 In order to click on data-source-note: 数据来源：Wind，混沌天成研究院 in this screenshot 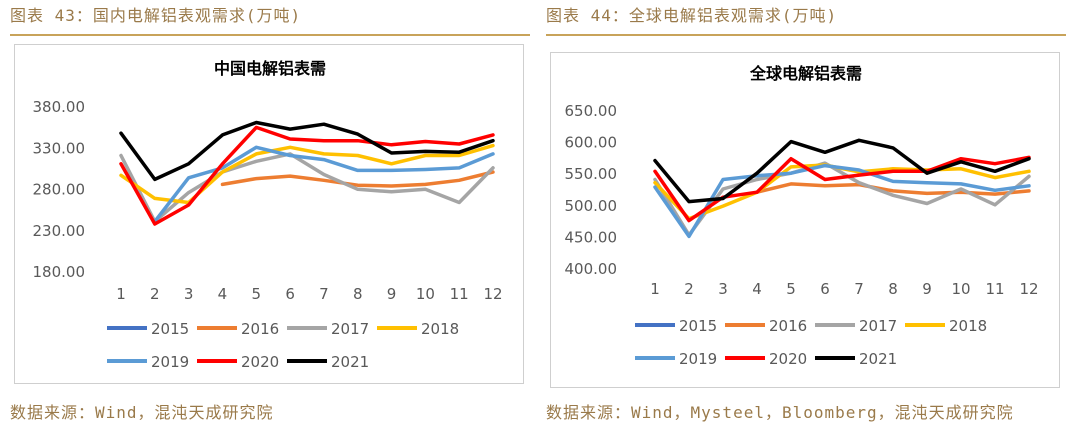, I will do `click(142, 412)`.